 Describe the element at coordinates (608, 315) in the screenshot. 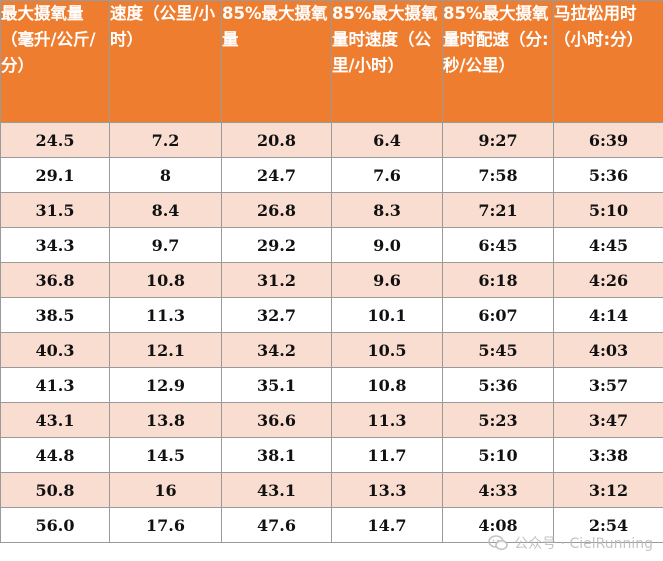

I see `cell-marathon-time: 4:14` at that location.